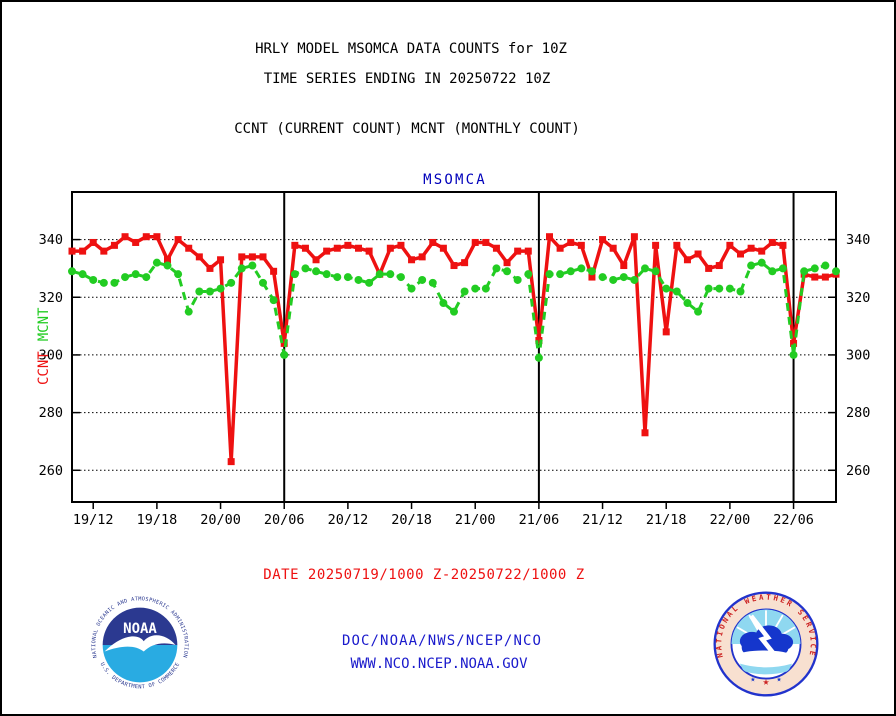  I want to click on page-title-line1: HRLY MODEL MSOMCA DATA COUNTS for 10Z, so click(411, 49).